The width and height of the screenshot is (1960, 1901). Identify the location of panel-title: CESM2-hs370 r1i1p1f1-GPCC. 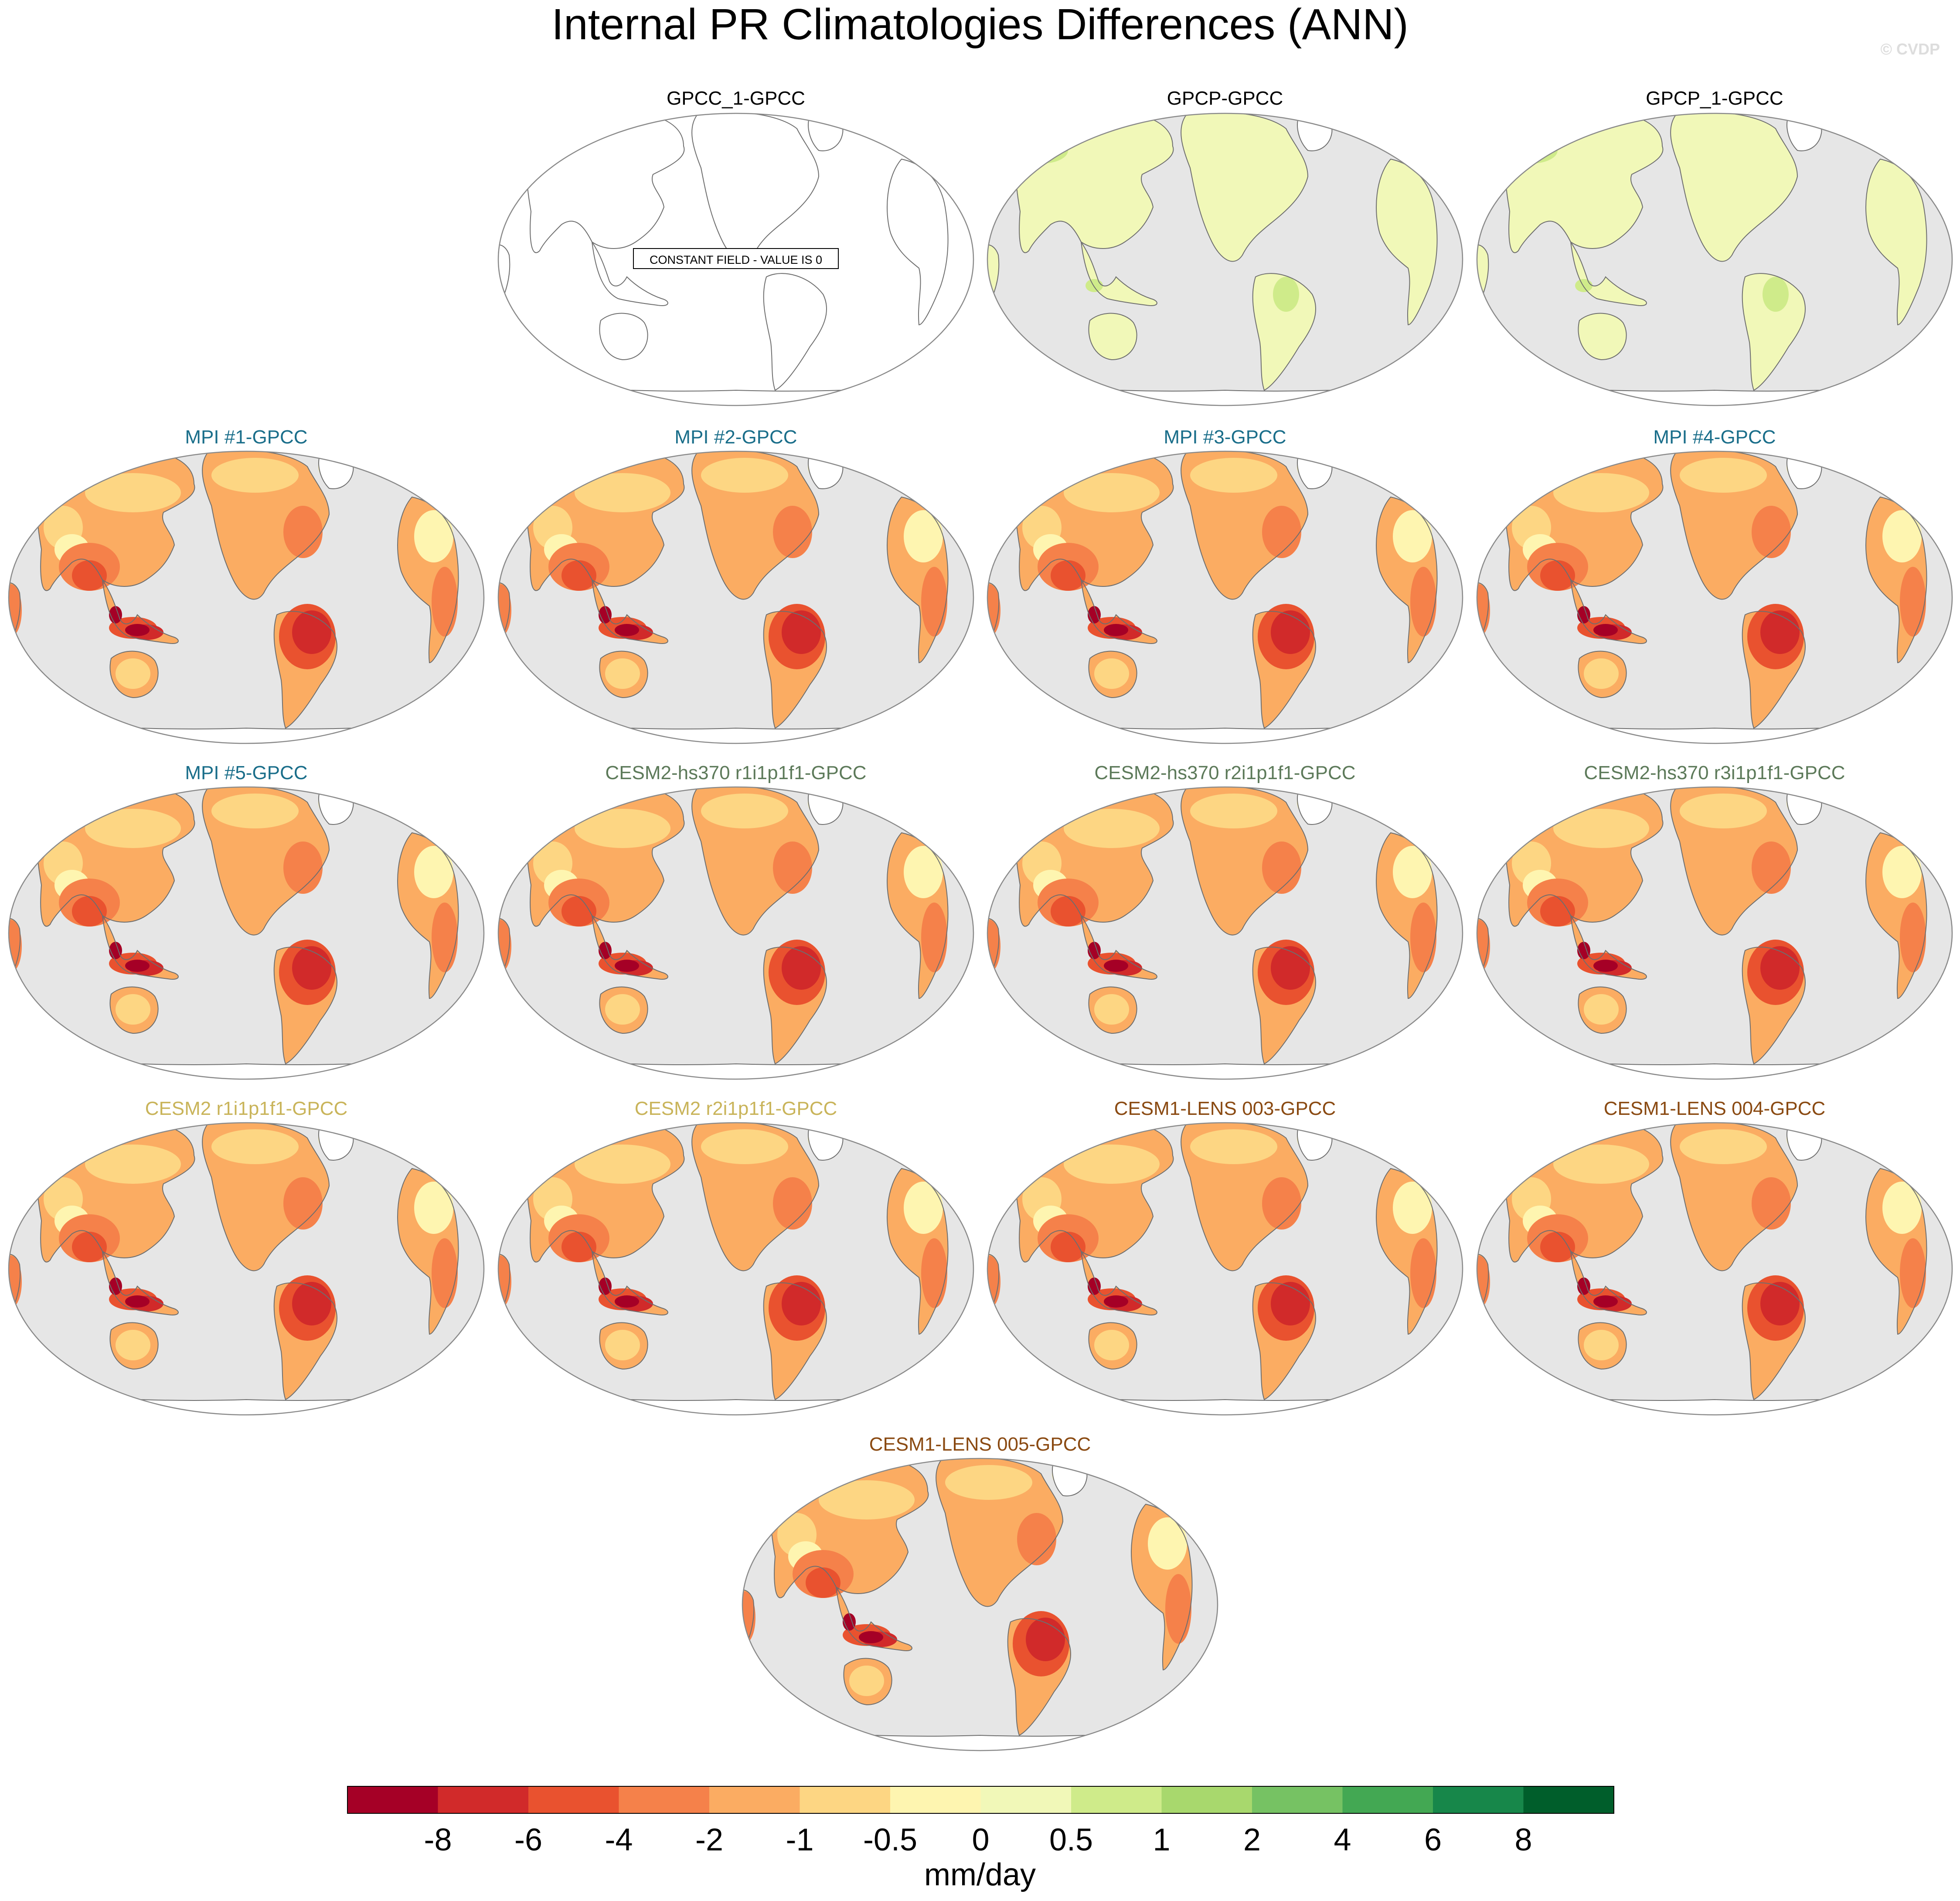
(735, 773).